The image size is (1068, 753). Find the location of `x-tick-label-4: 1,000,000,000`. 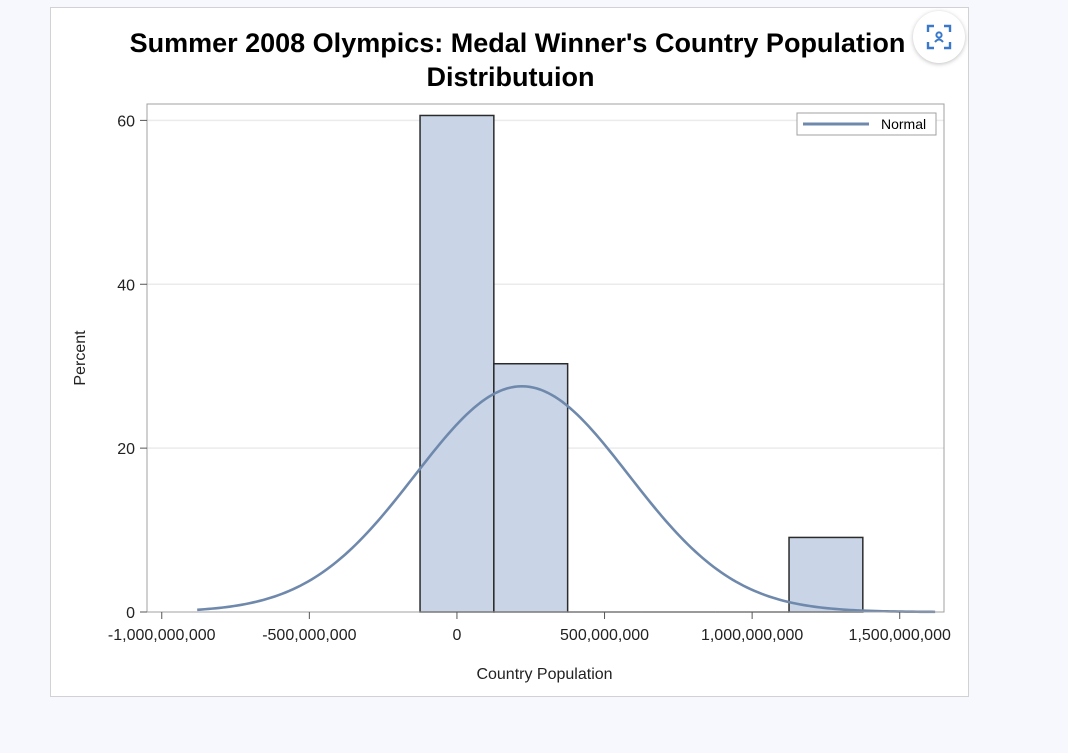

x-tick-label-4: 1,000,000,000 is located at coordinates (752, 635).